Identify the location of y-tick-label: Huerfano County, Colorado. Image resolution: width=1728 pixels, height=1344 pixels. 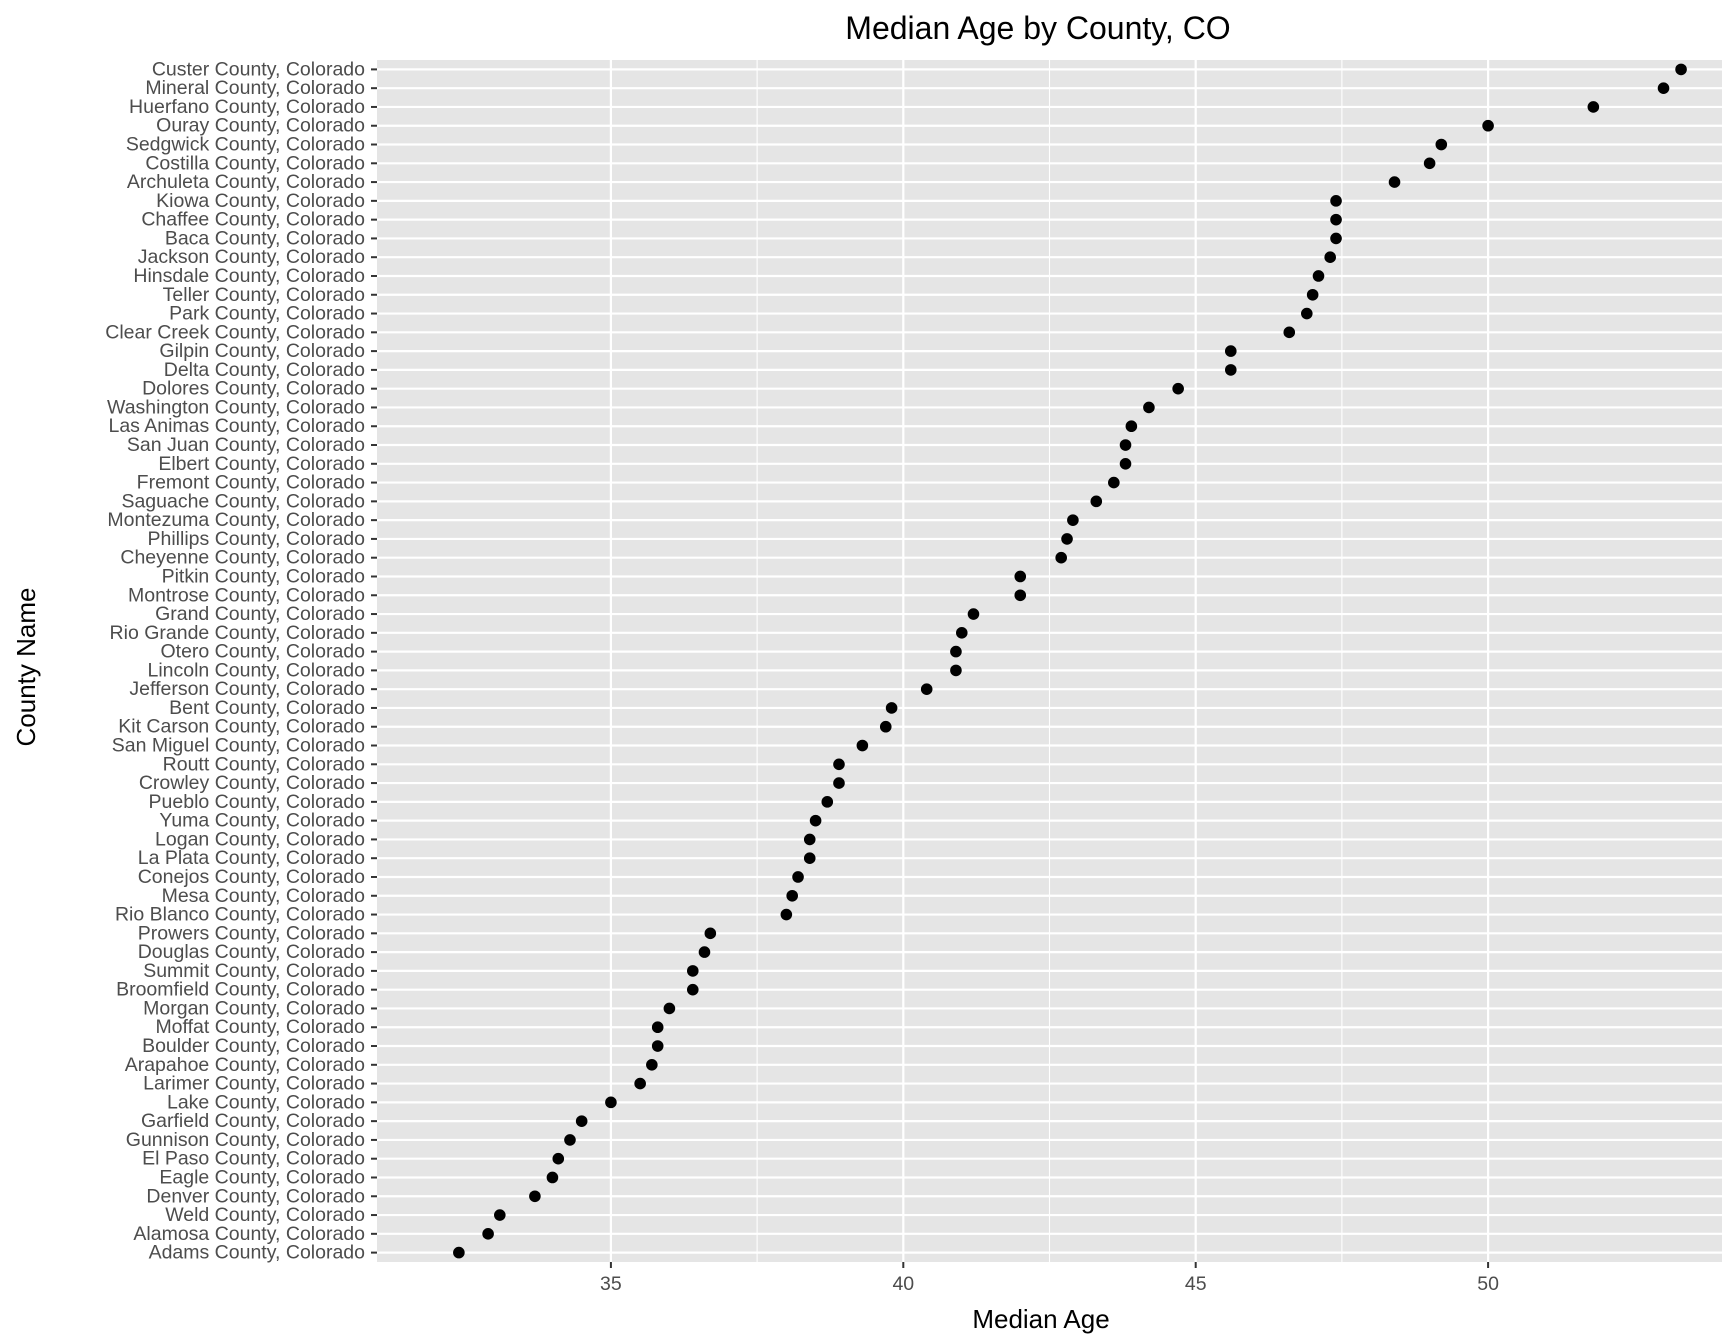
(247, 107).